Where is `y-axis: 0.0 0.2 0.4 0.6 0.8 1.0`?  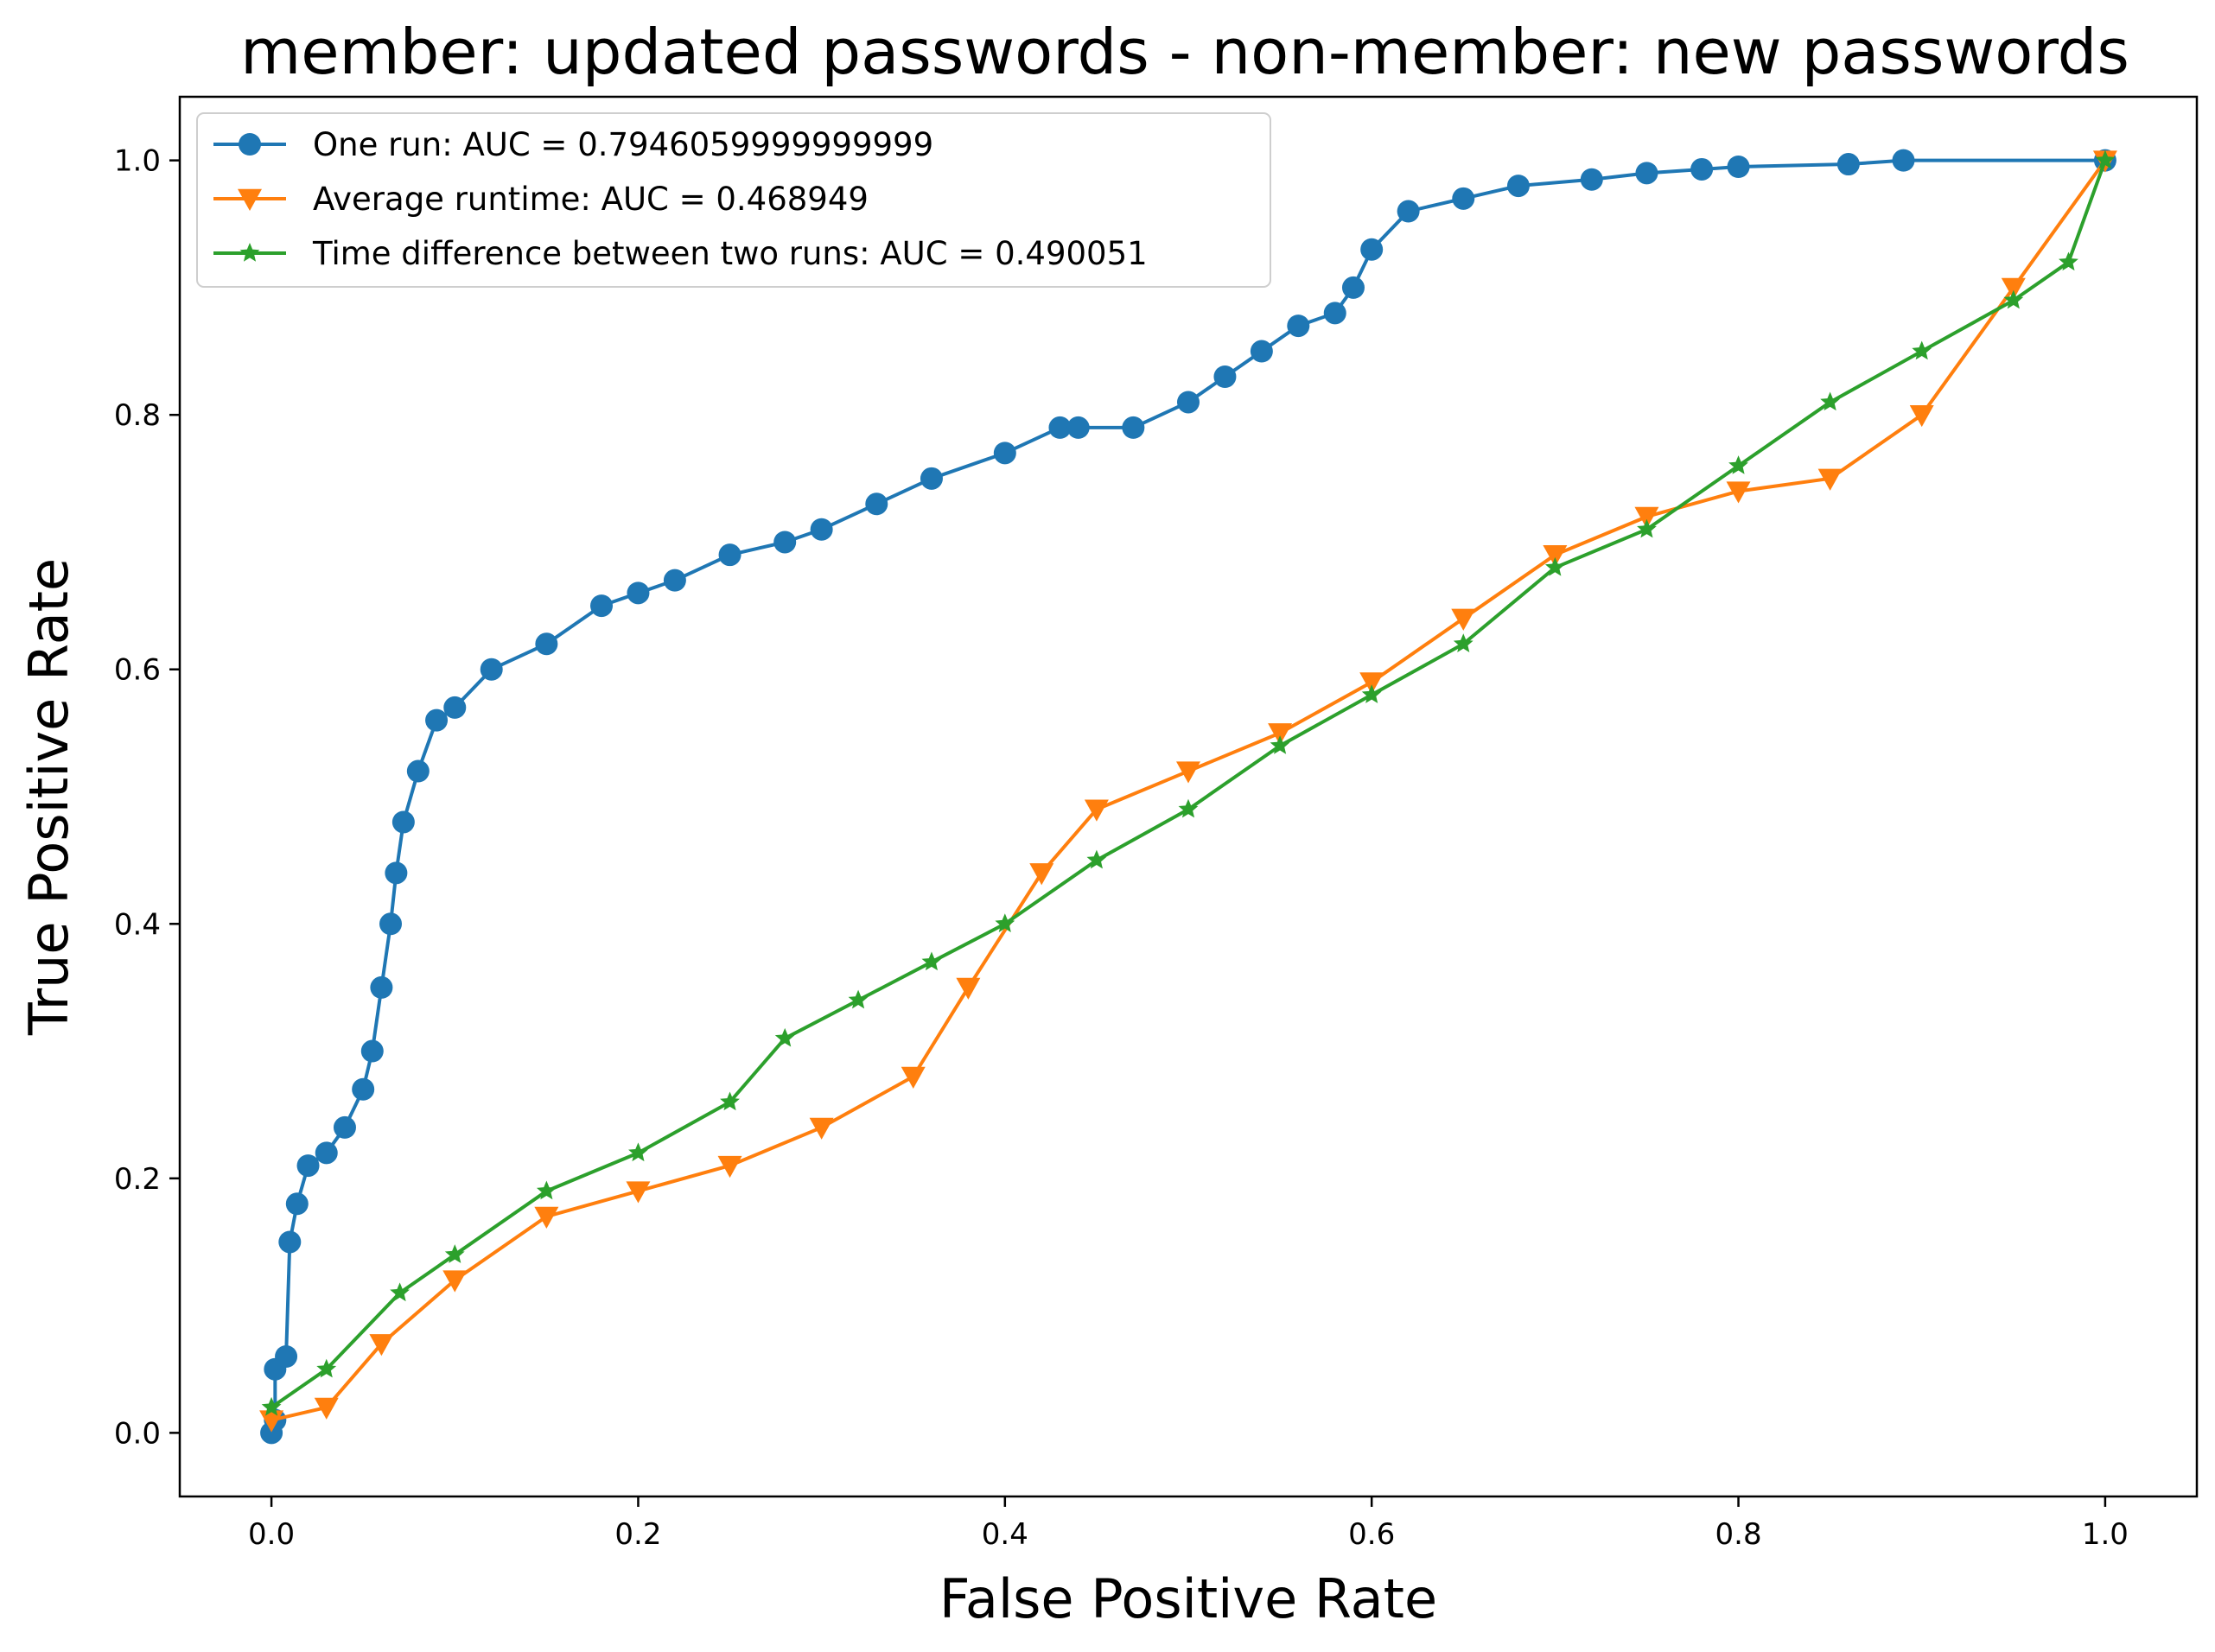
y-axis: 0.0 0.2 0.4 0.6 0.8 1.0 is located at coordinates (147, 797).